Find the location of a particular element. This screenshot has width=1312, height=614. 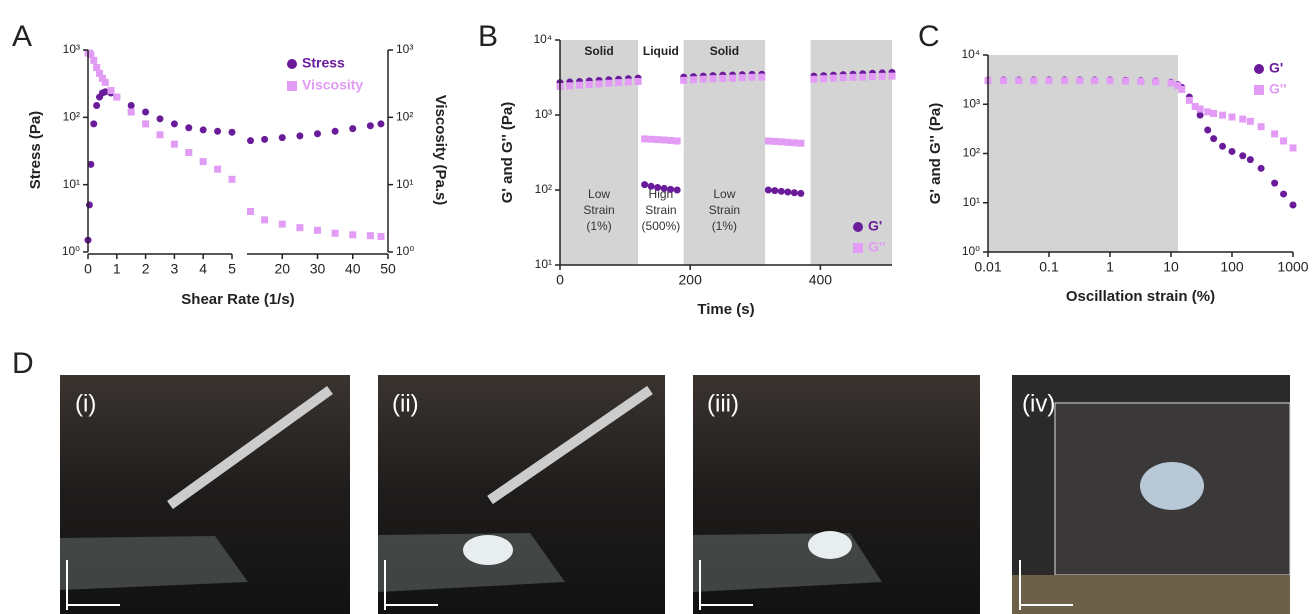

x-tick-label: 2 is located at coordinates (146, 269).